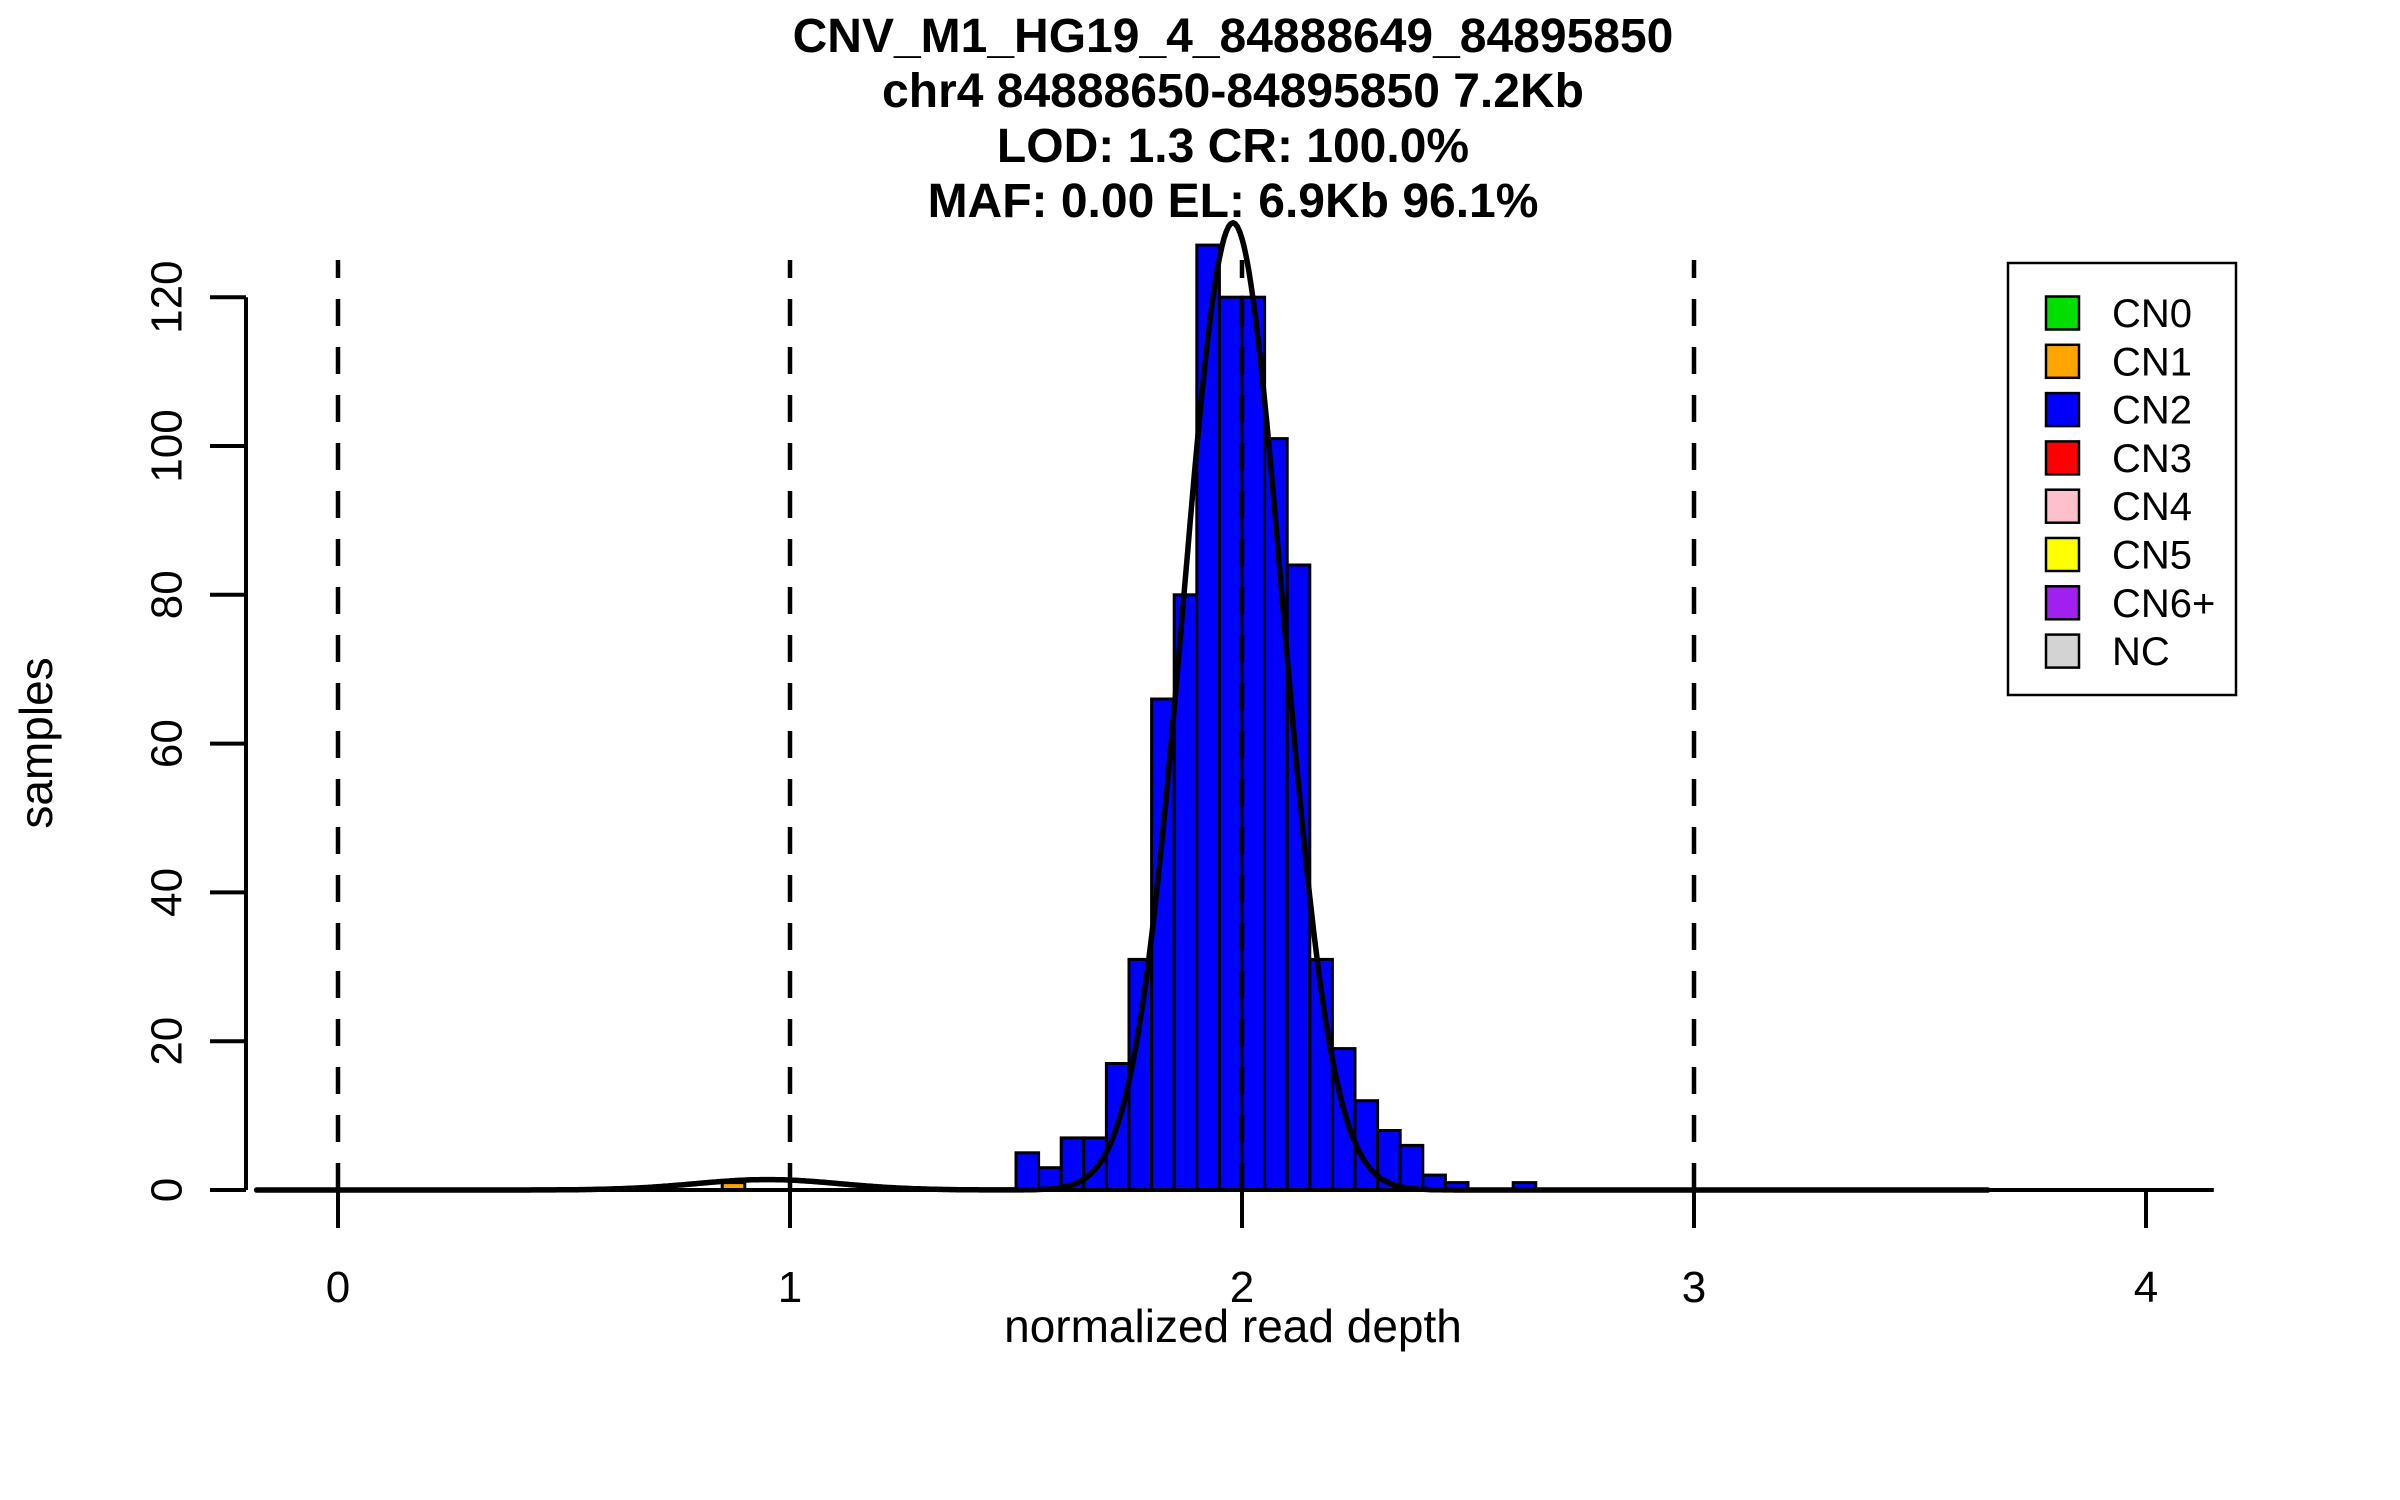 The height and width of the screenshot is (1500, 2400). I want to click on legend-item: CN6+, so click(2129, 604).